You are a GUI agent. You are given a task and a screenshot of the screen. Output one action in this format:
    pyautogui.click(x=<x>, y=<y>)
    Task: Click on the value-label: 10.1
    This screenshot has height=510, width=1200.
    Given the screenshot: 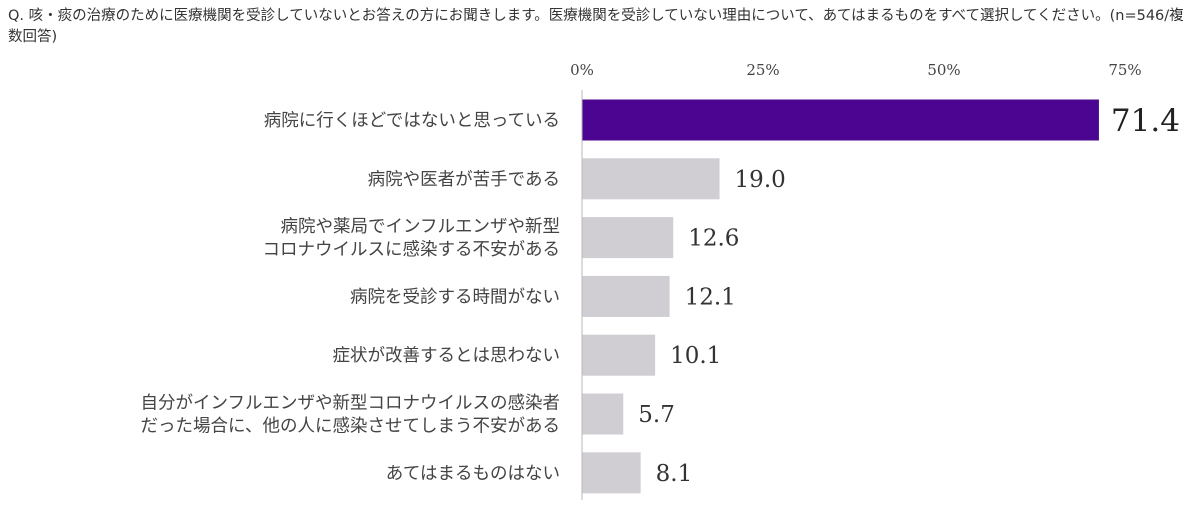 What is the action you would take?
    pyautogui.click(x=695, y=356)
    